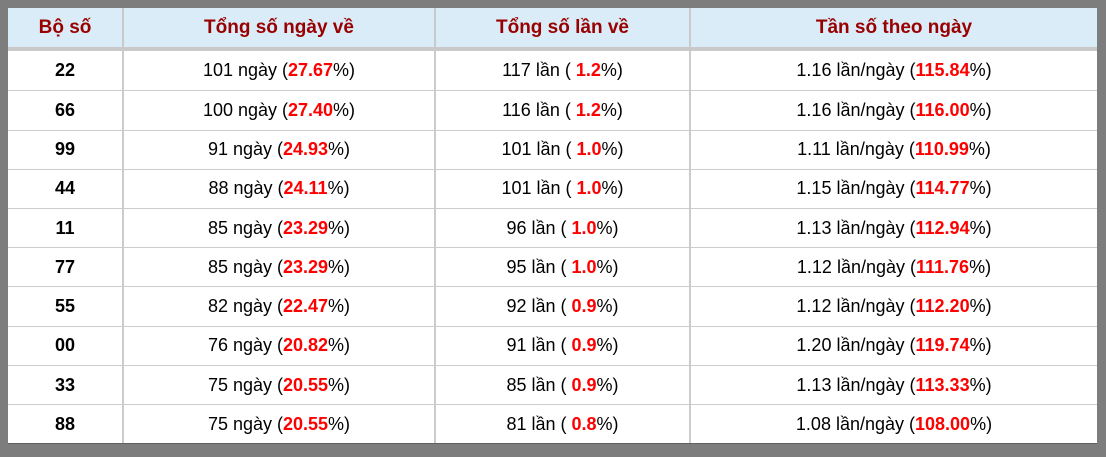  What do you see at coordinates (539, 384) in the screenshot?
I see `cell-text: 85 lần (` at bounding box center [539, 384].